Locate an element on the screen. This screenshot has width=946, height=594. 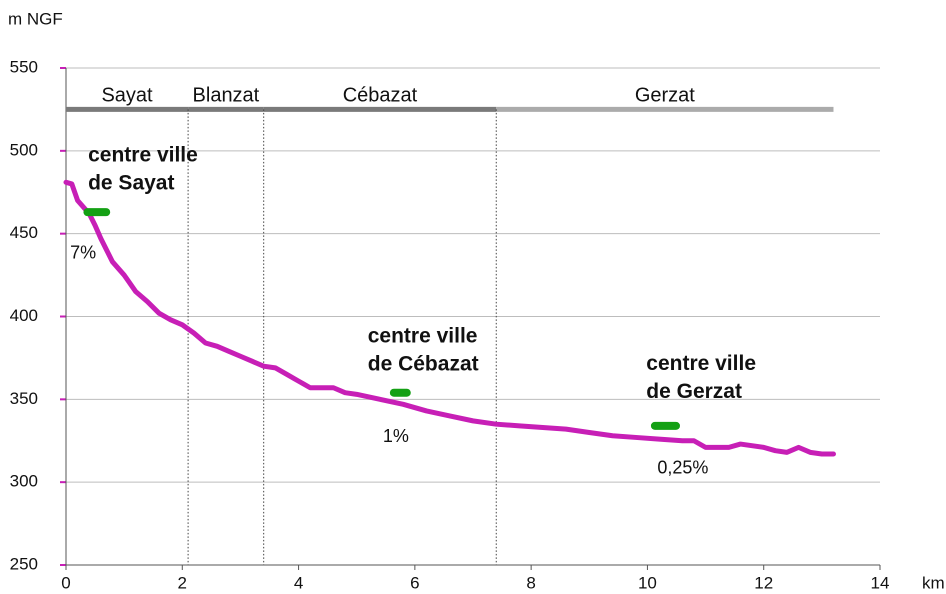
y-tick-label: 550 is located at coordinates (24, 66).